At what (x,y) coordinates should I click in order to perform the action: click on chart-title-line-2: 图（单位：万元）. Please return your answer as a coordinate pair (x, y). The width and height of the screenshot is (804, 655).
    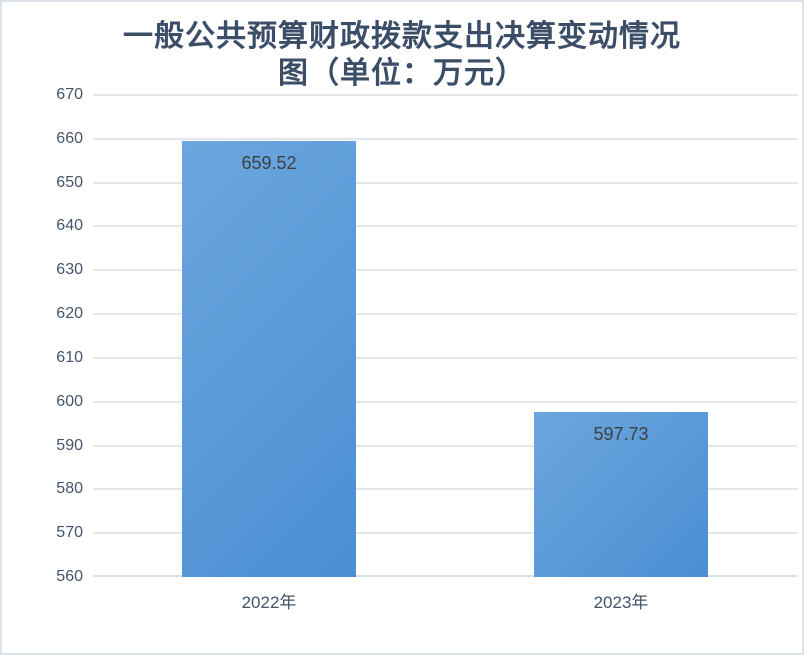
    Looking at the image, I should click on (402, 73).